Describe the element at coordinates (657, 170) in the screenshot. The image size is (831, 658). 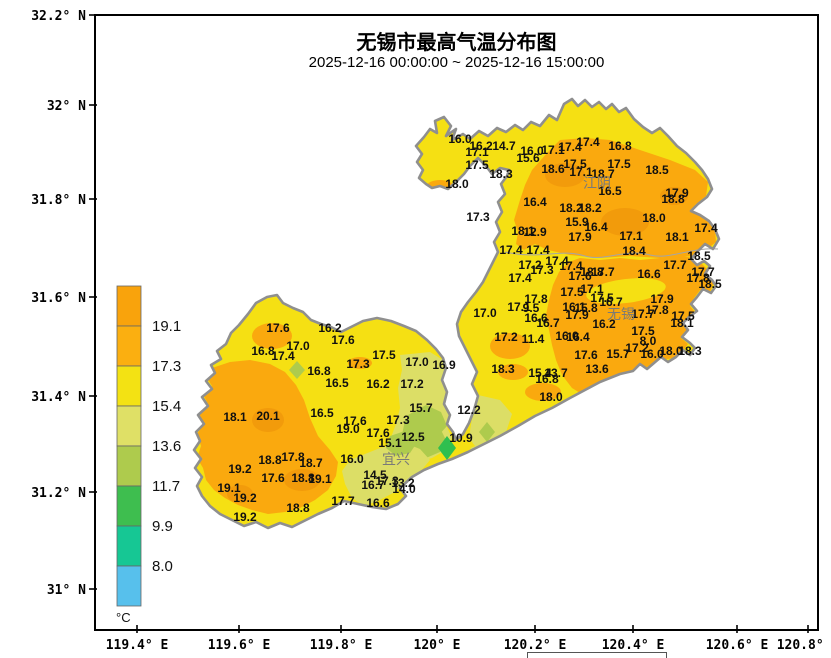
I see `station-temp-label: 18.5` at that location.